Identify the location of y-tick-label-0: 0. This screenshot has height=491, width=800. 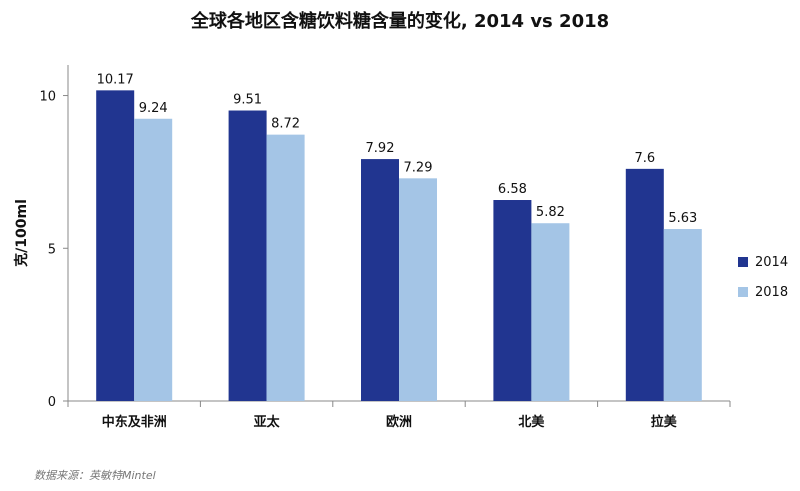
(52, 402).